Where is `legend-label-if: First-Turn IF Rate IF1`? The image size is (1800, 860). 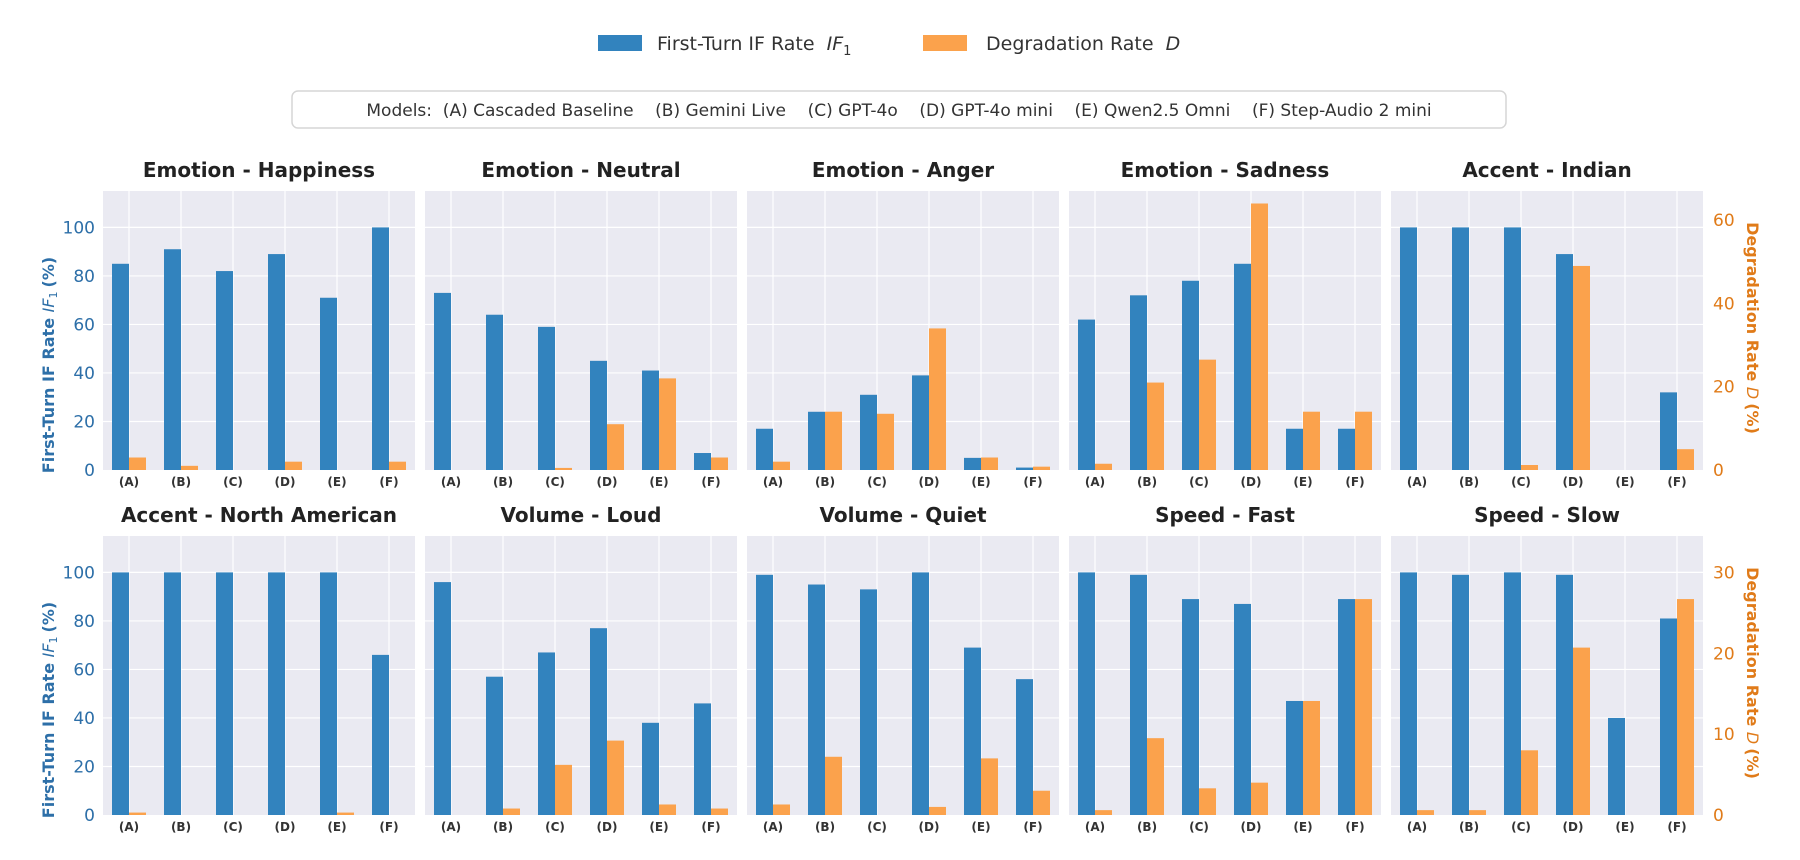 legend-label-if: First-Turn IF Rate IF1 is located at coordinates (754, 46).